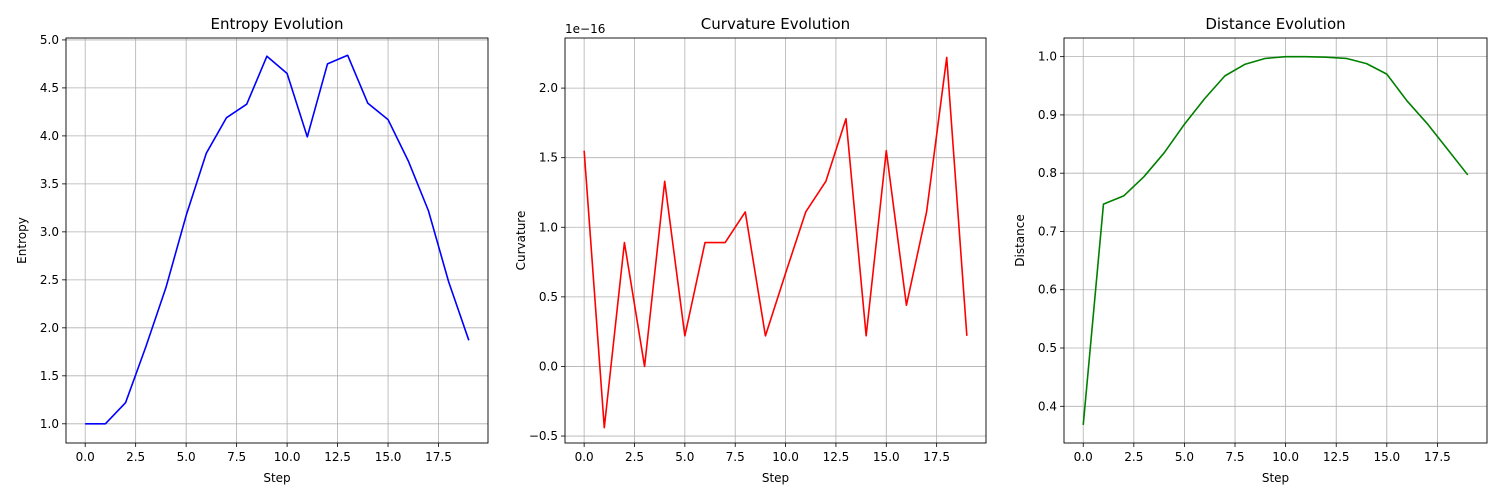  I want to click on y-tick-label: 3.5, so click(49, 184).